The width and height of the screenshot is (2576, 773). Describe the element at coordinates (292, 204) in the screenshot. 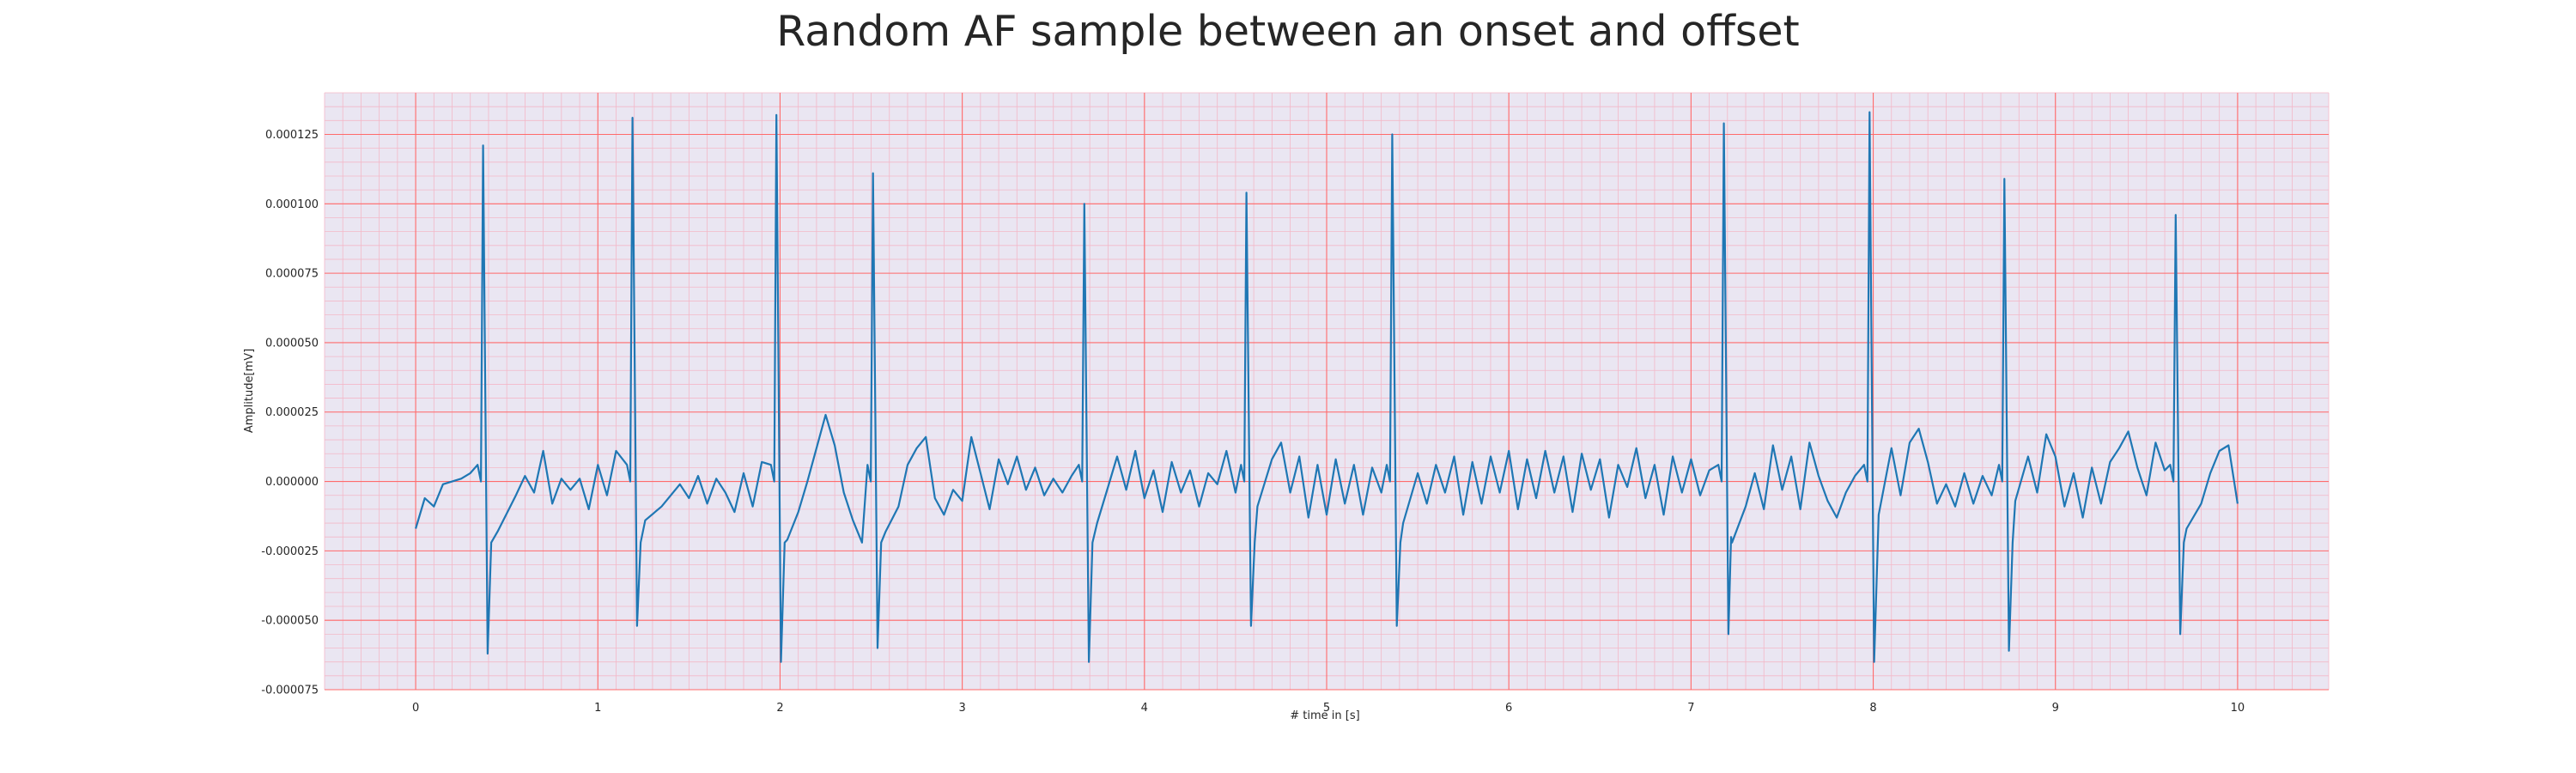

I see `y-tick-label: 0.000100` at that location.